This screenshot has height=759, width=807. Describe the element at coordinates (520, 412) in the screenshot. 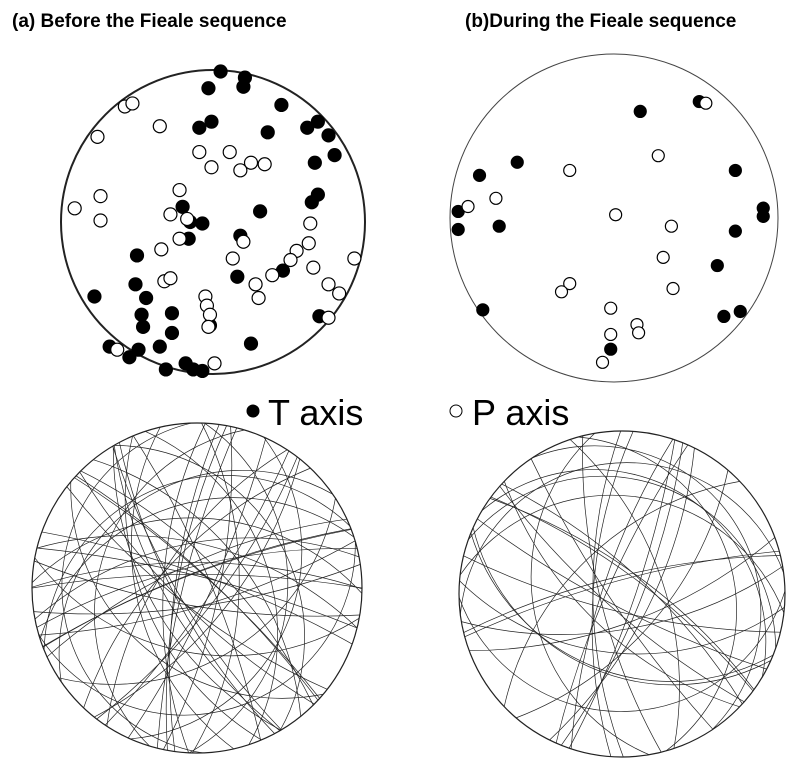

I see `legend-label: P axis` at that location.